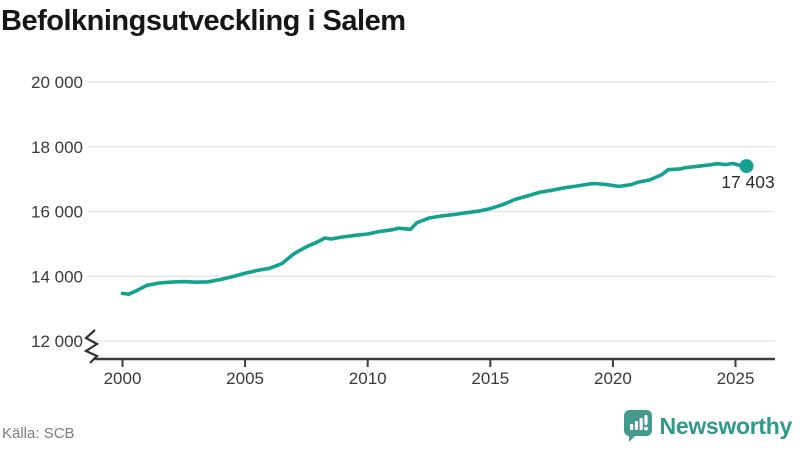 The image size is (800, 450). I want to click on x-tick-label: 2025, so click(736, 378).